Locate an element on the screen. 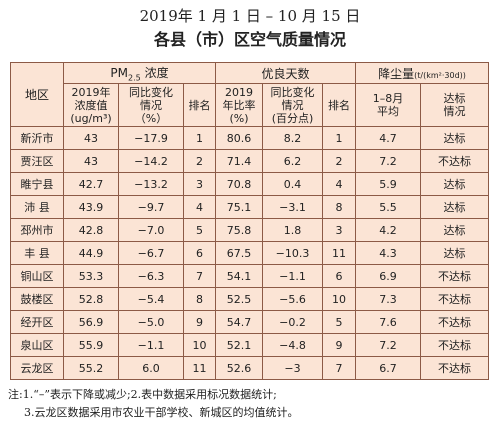 This screenshot has width=500, height=429. note-line: 3.云龙区数据采用市农业干部学校、新城区的均值统计。 is located at coordinates (161, 412).